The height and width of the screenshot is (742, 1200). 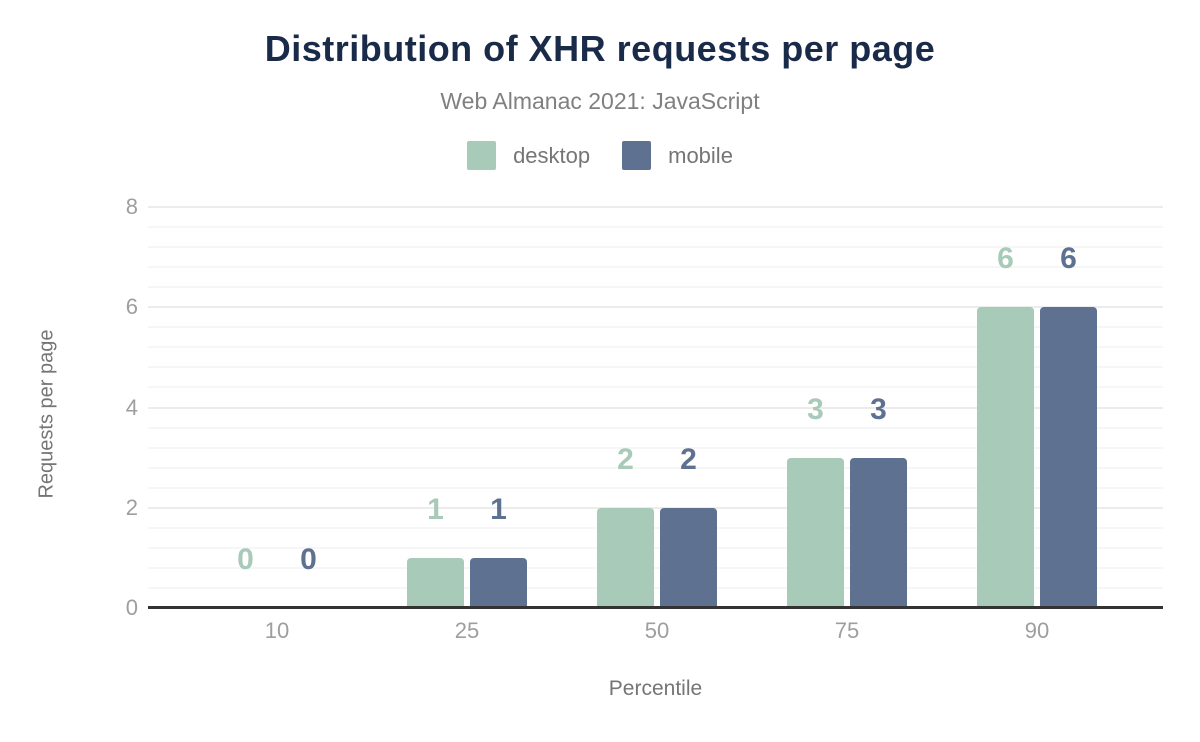 I want to click on x-axis-line, so click(x=655, y=607).